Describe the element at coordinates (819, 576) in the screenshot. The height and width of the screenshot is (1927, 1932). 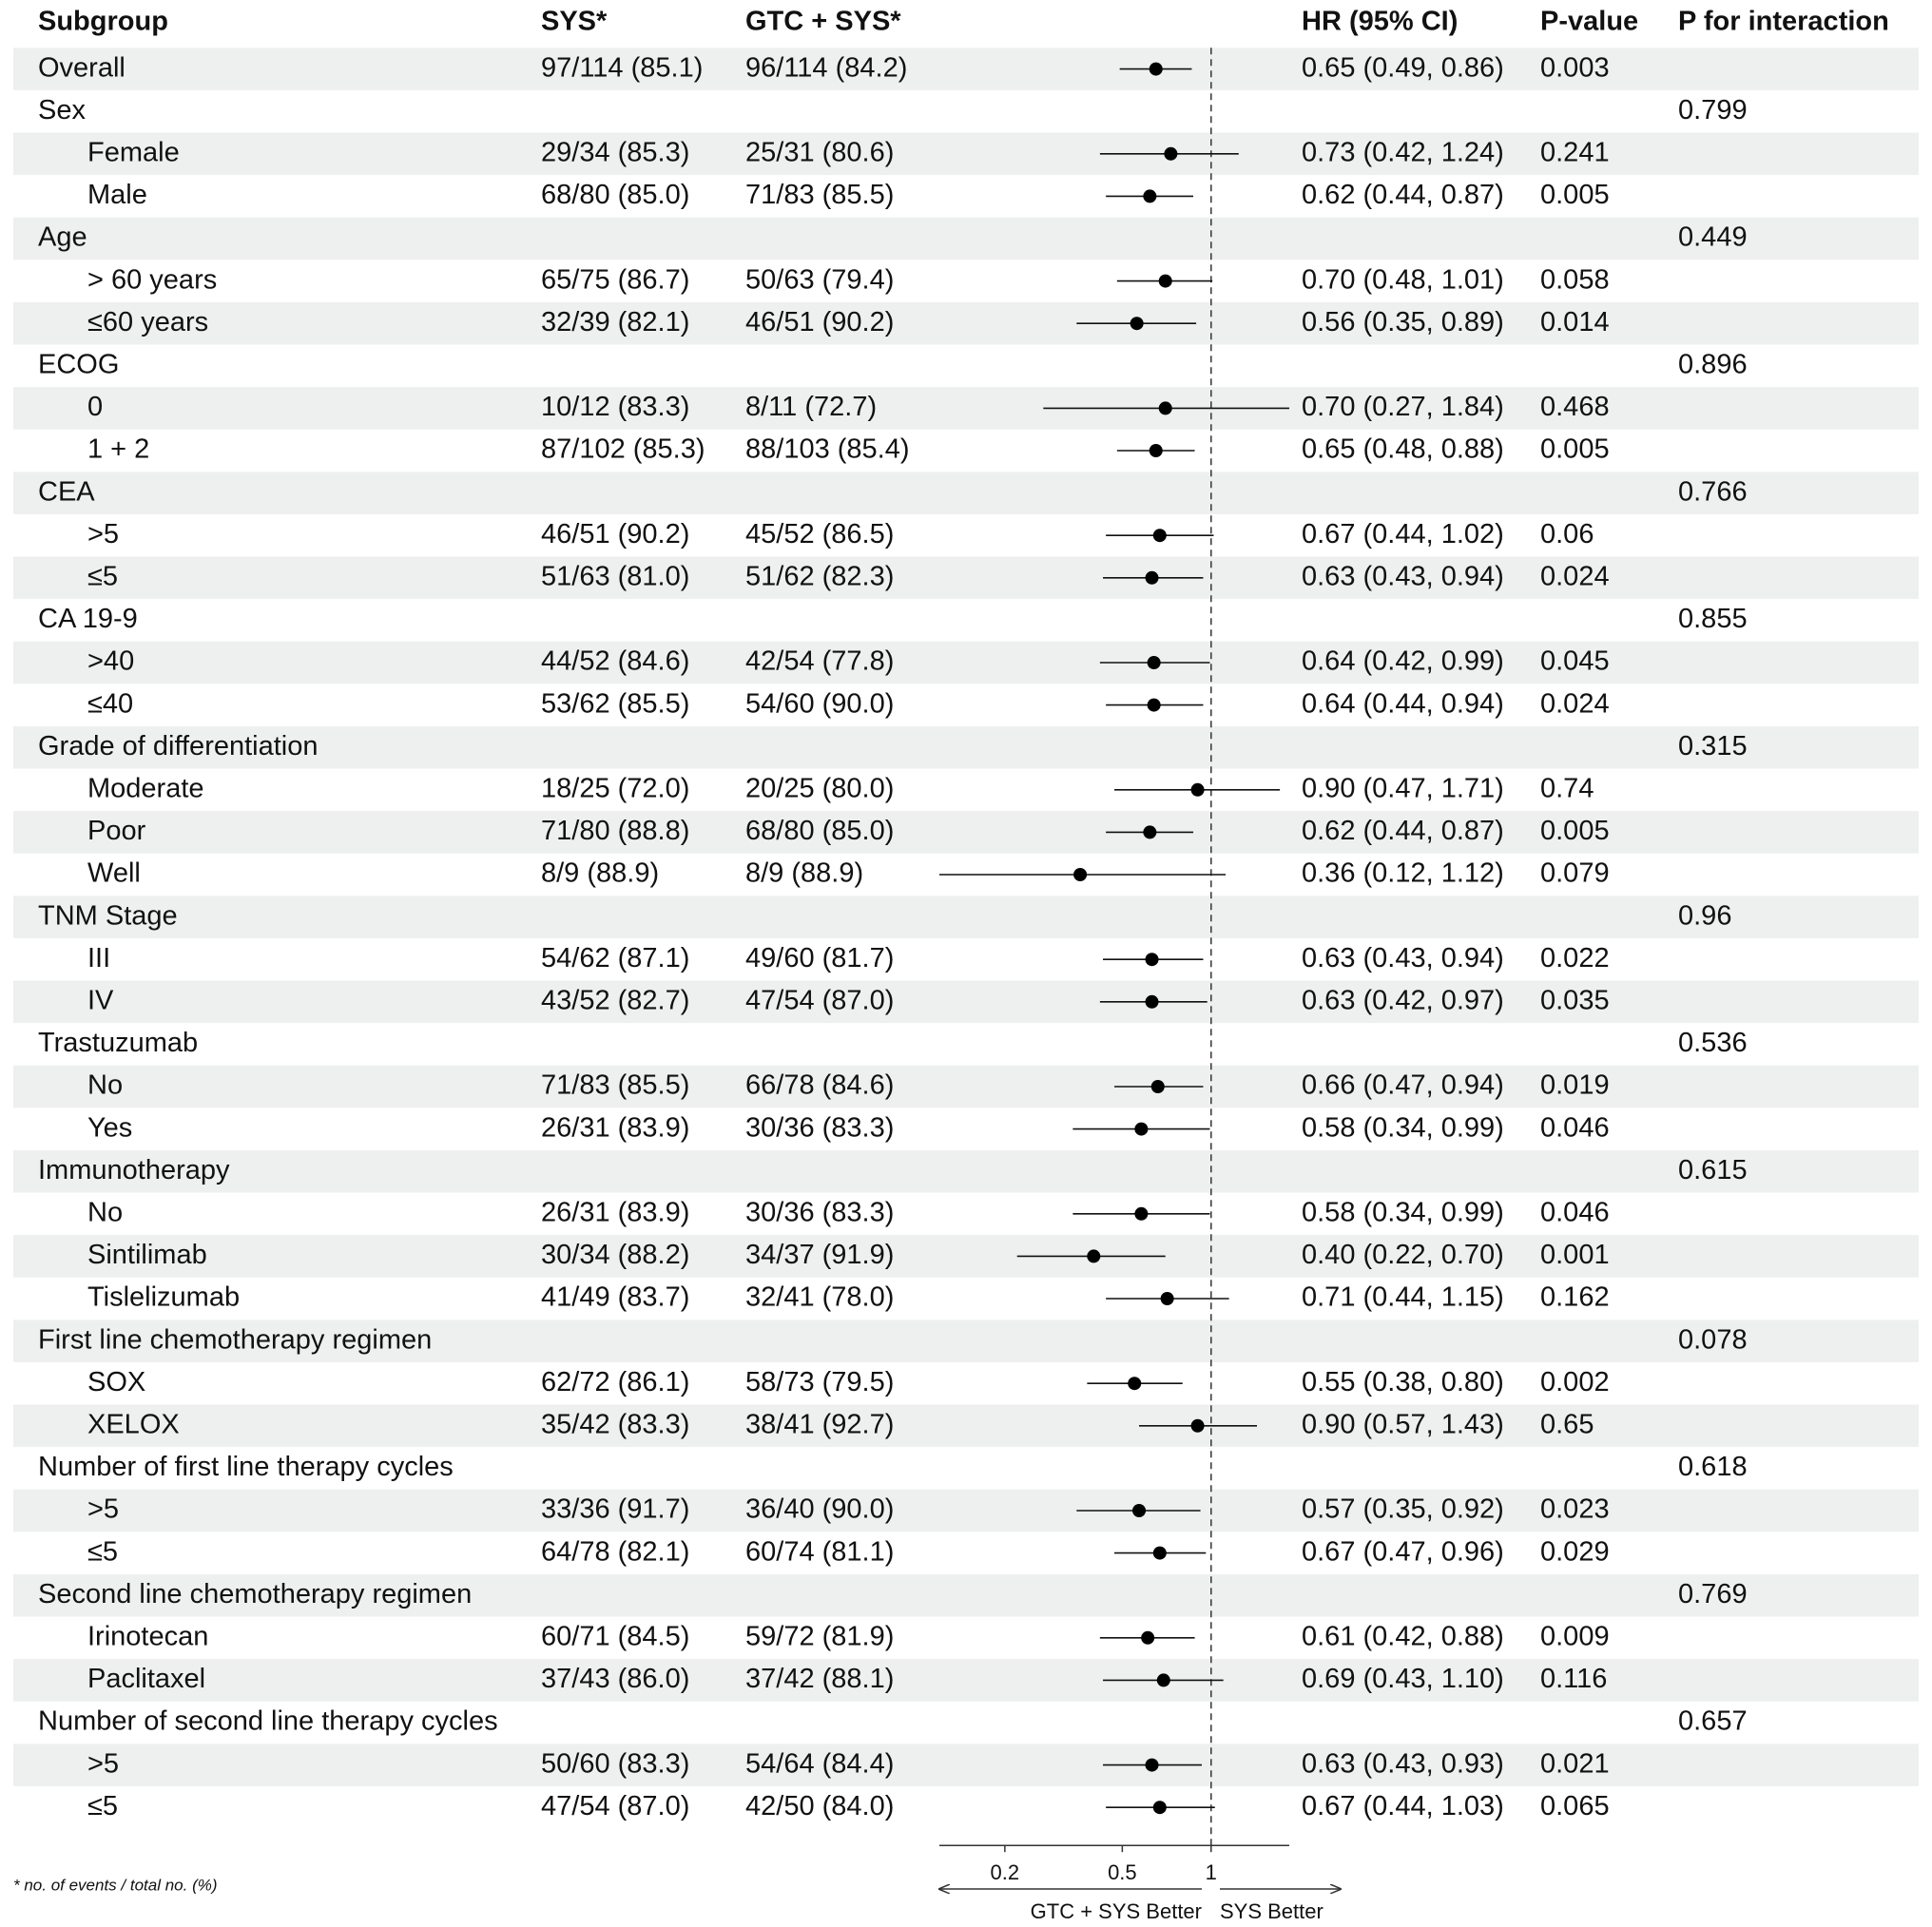
I see `gtc-sys-count: 51/62 (82.3)` at that location.